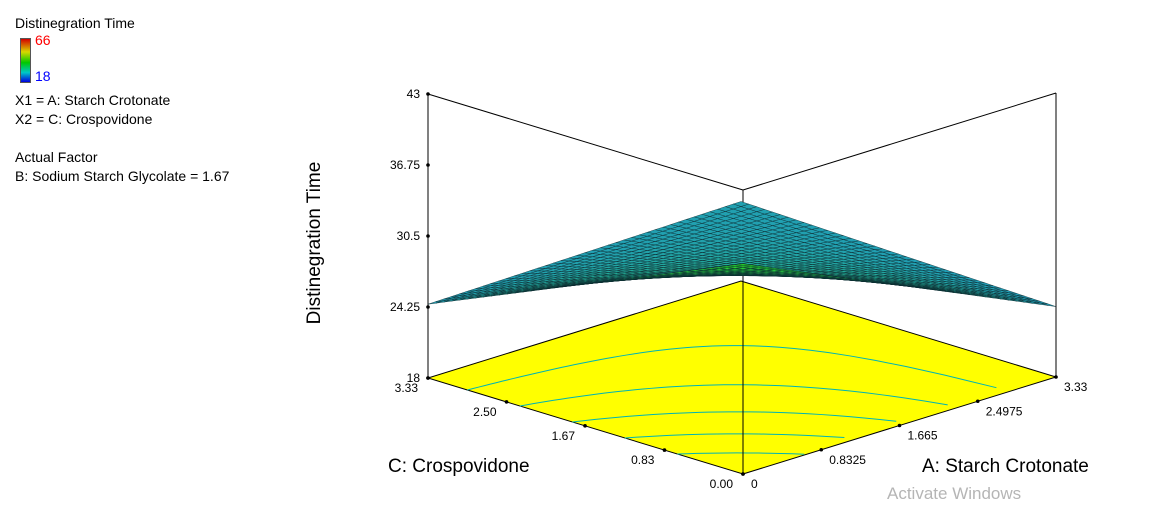 Image resolution: width=1162 pixels, height=507 pixels. I want to click on color-scale: 66 18, so click(122, 59).